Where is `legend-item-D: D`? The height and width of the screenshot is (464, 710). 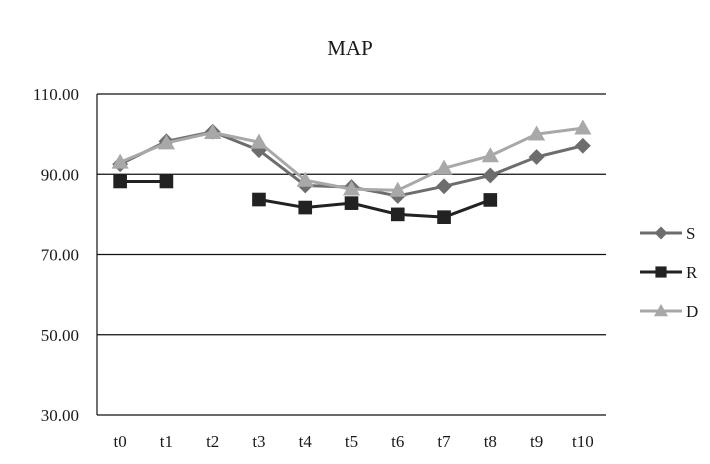
legend-item-D: D is located at coordinates (669, 311).